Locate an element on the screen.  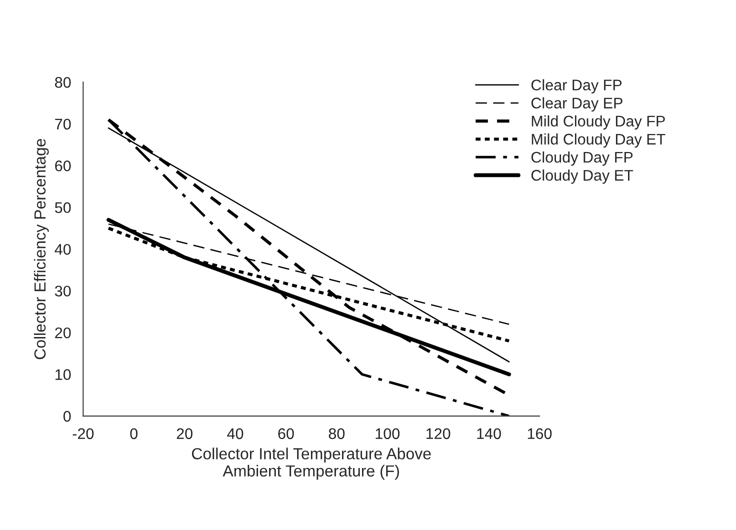
y-tick-label: 50 is located at coordinates (62, 208).